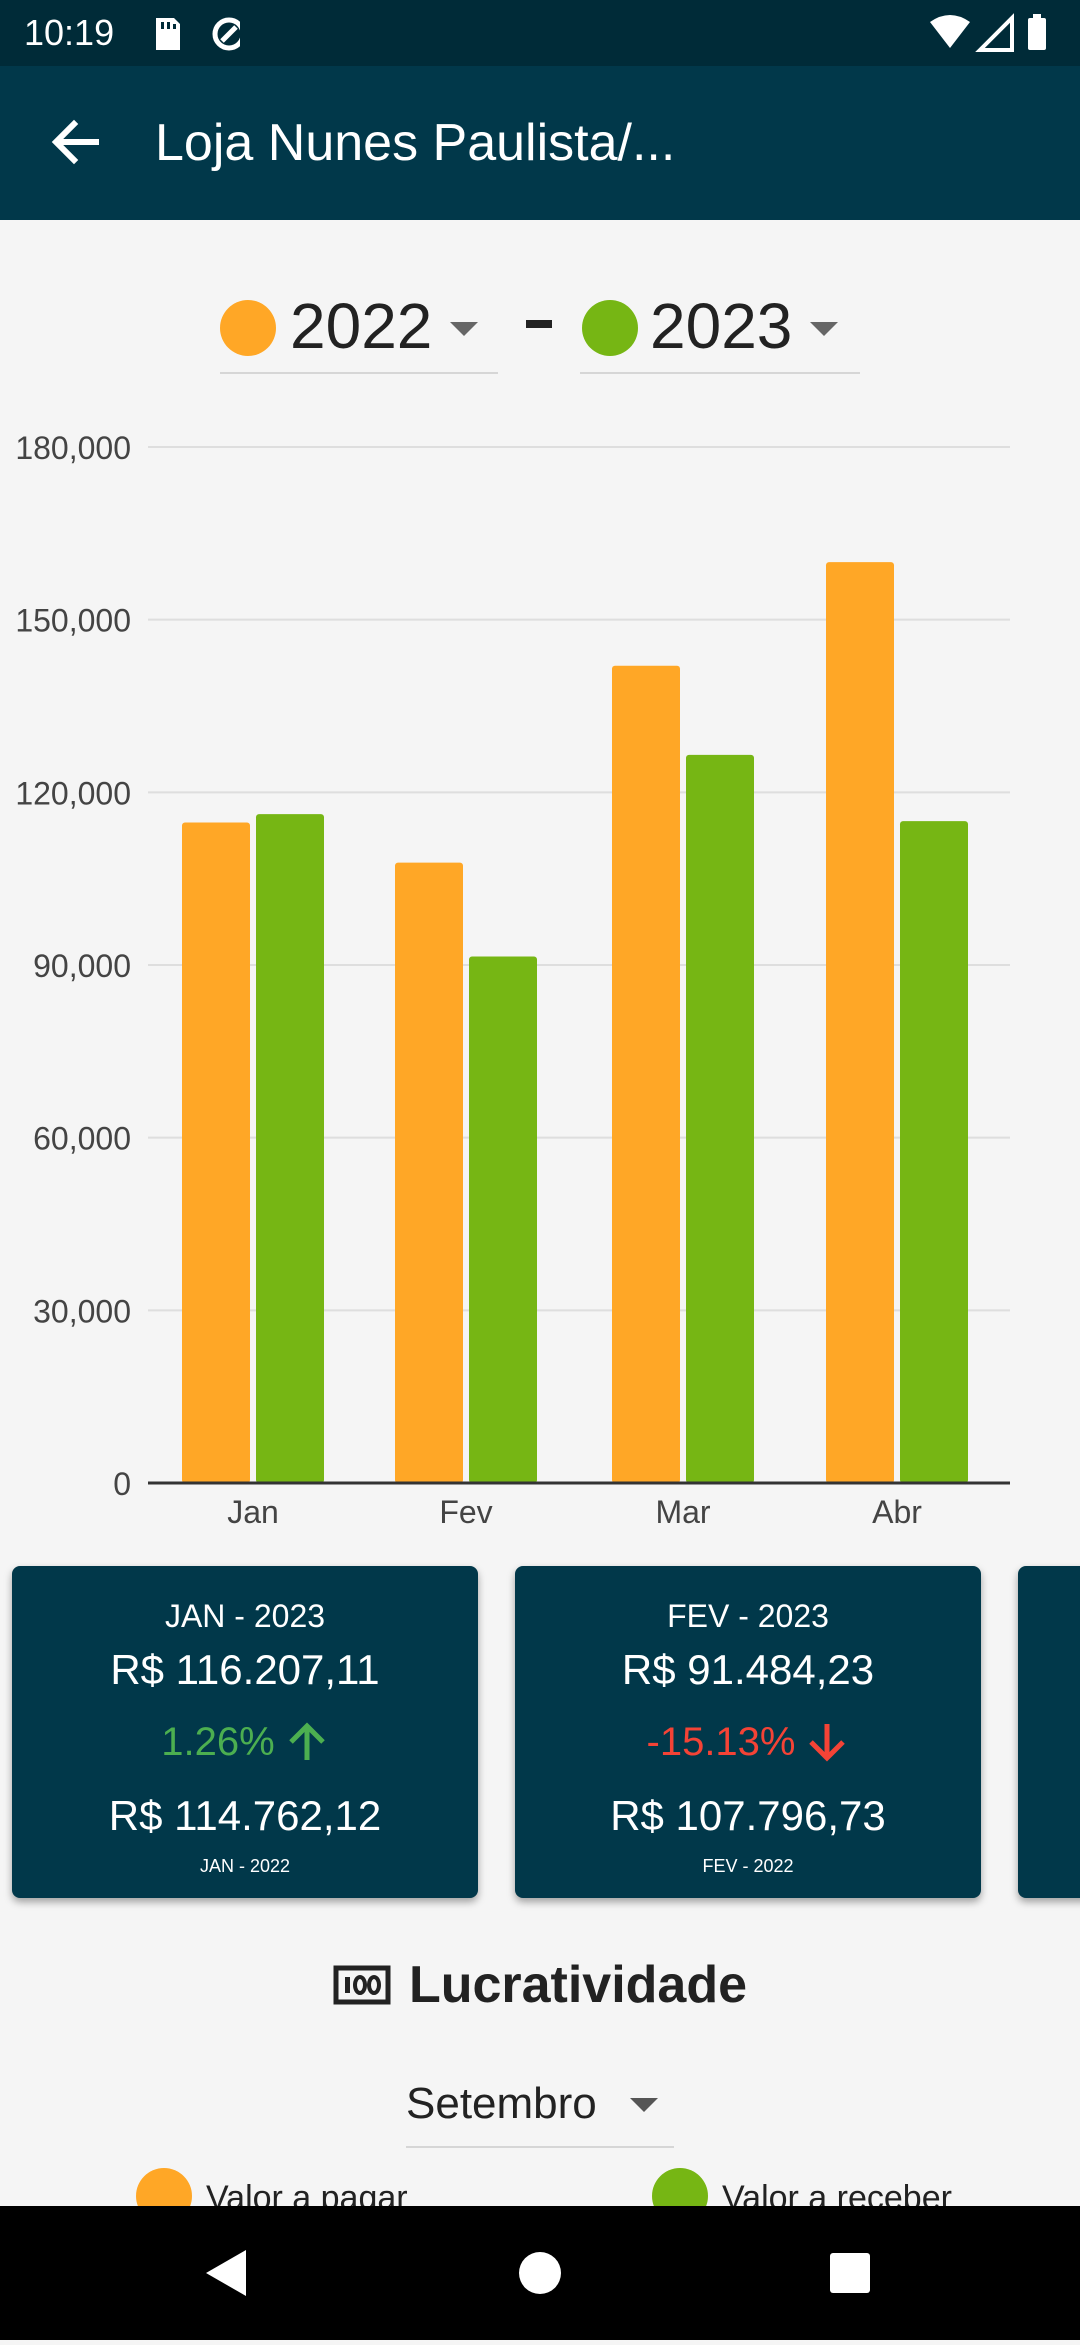 This screenshot has height=2345, width=1080. I want to click on signal-icon, so click(994, 32).